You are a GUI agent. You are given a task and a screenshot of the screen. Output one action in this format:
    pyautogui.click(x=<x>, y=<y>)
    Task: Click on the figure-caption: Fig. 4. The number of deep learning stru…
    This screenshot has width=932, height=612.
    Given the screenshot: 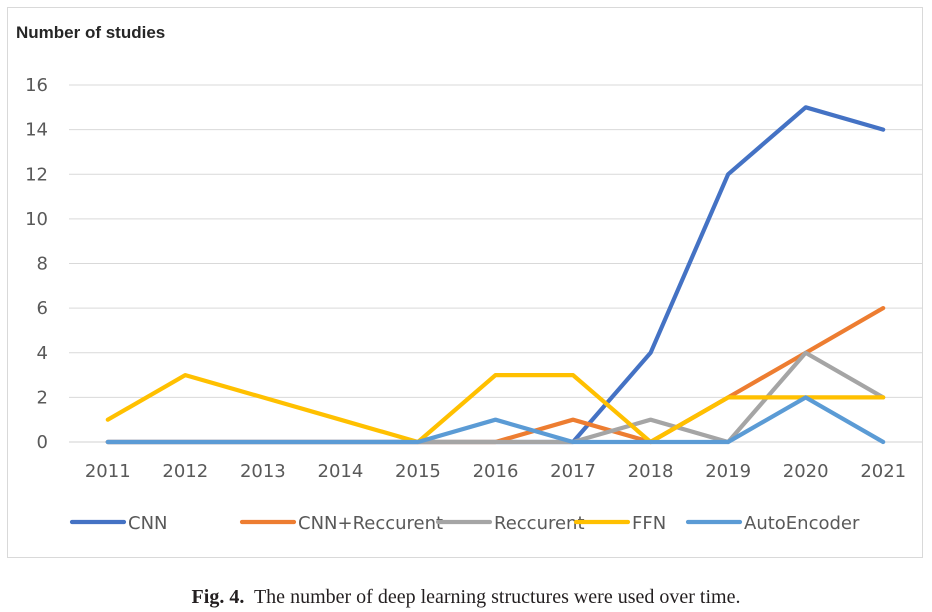 What is the action you would take?
    pyautogui.click(x=466, y=597)
    